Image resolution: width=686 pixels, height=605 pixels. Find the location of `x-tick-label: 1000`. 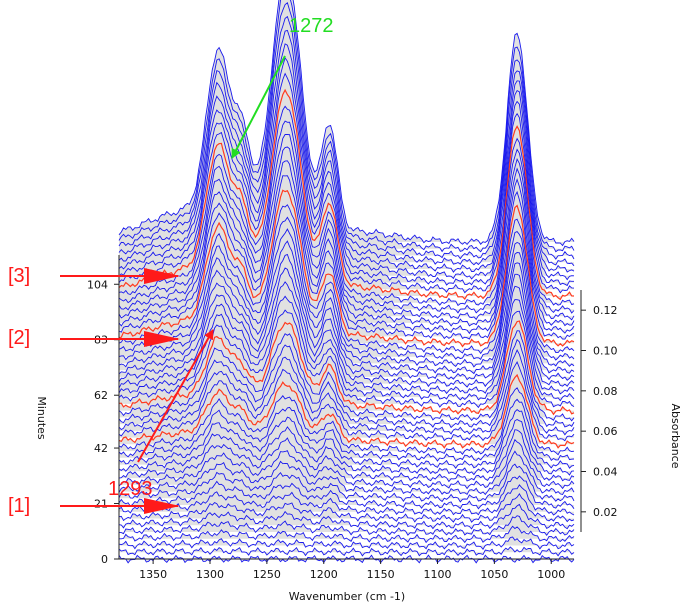

x-tick-label: 1000 is located at coordinates (551, 574).